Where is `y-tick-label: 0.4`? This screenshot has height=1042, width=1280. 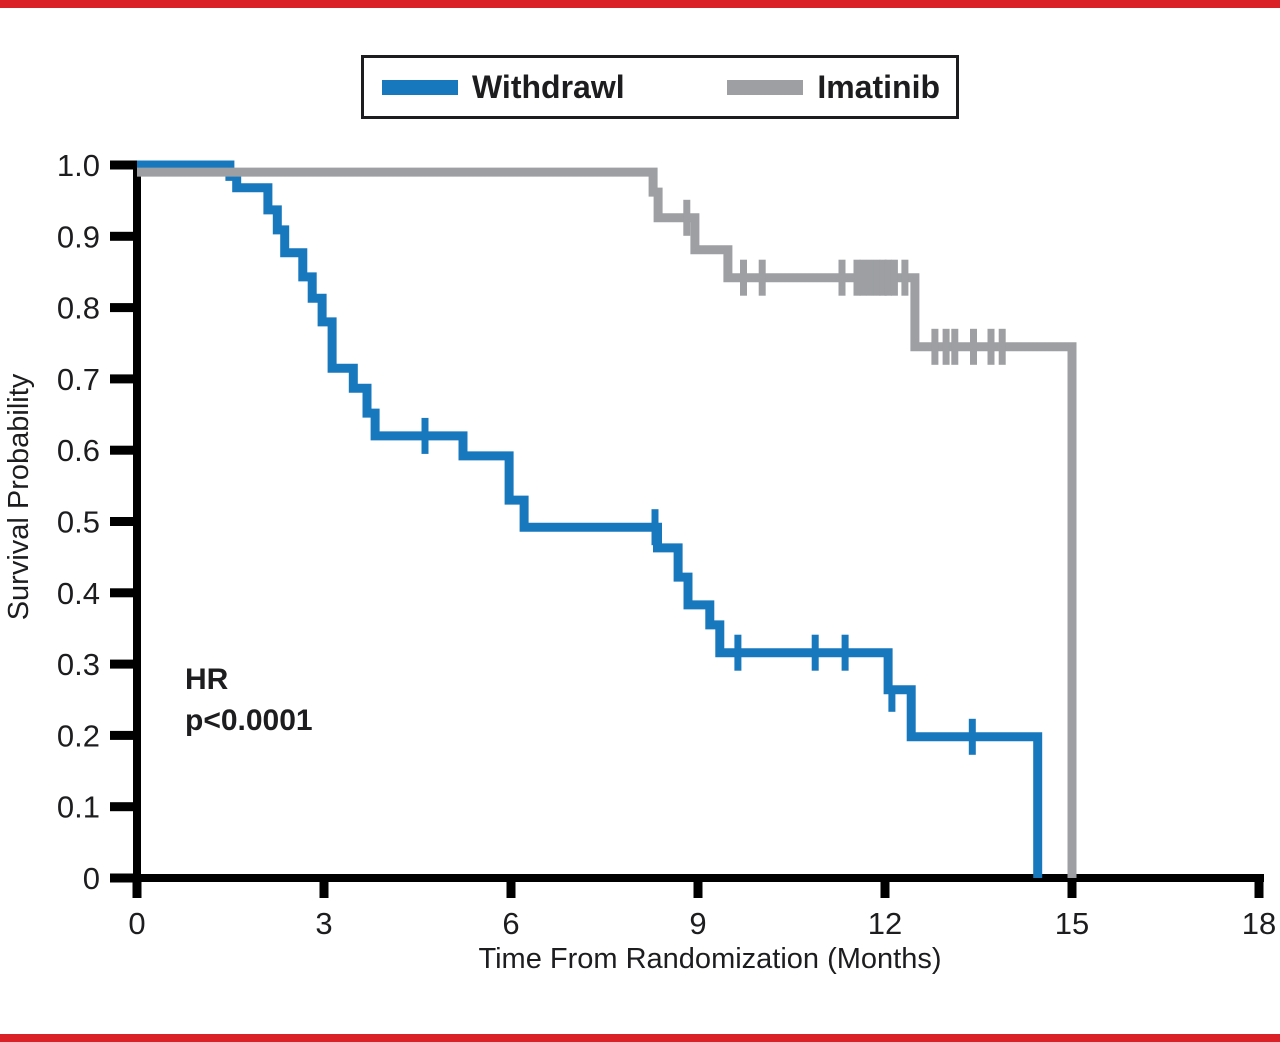
y-tick-label: 0.4 is located at coordinates (78, 593).